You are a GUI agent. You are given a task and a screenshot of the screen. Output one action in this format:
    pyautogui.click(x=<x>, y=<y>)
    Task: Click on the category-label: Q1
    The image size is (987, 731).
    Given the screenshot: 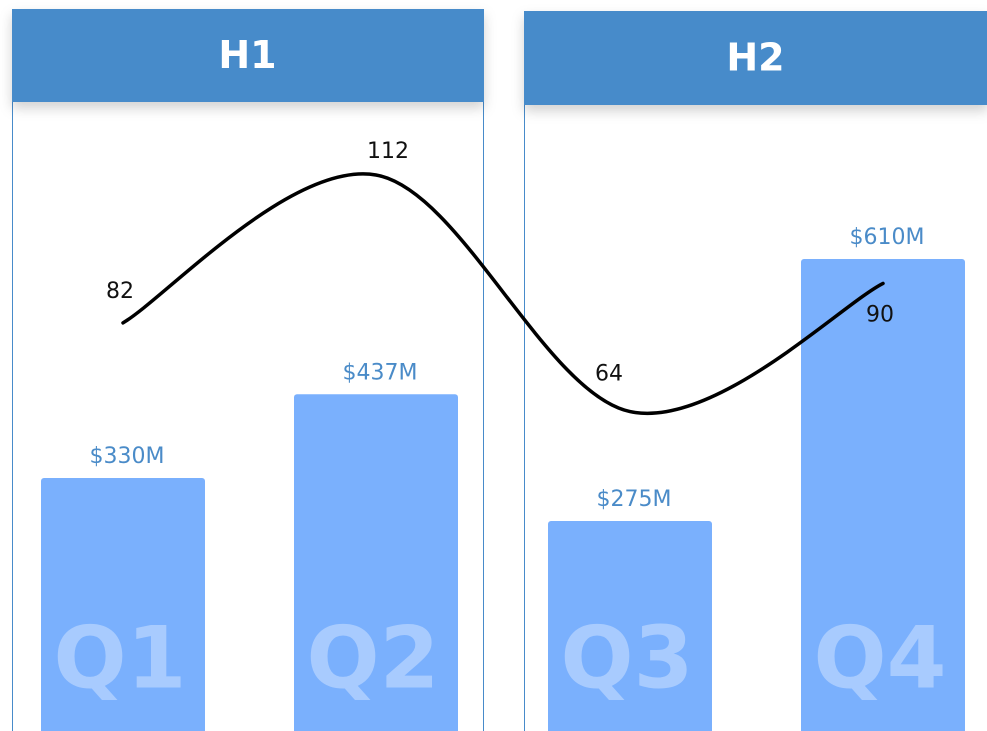 What is the action you would take?
    pyautogui.click(x=120, y=658)
    